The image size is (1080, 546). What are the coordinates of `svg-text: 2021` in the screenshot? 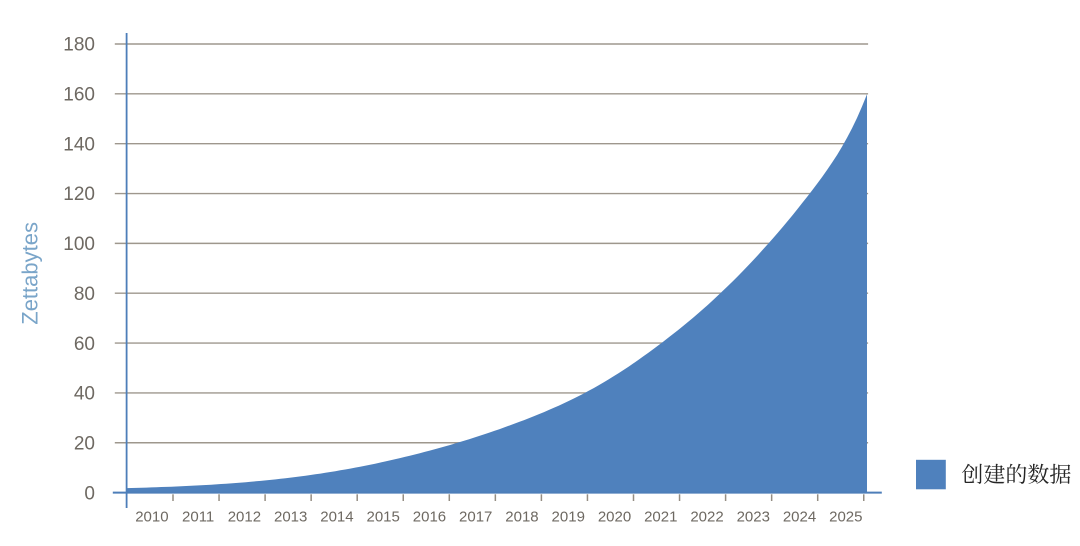 It's located at (660, 516).